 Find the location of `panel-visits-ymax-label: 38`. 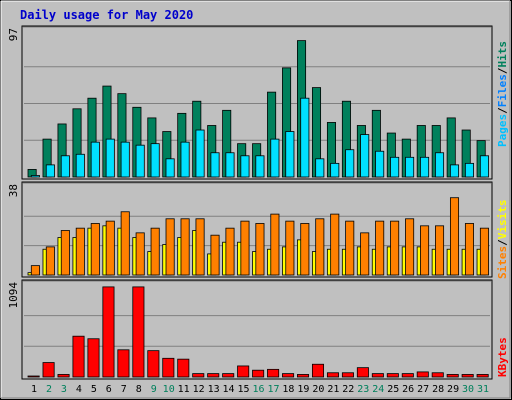

panel-visits-ymax-label: 38 is located at coordinates (13, 190).